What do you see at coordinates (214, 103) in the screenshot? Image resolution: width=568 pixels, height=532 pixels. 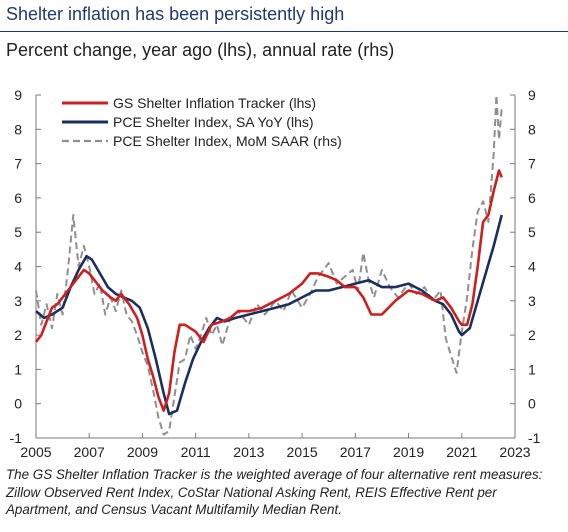 I see `legend-gs-shelter-tracker-label: GS Shelter Inflation Tracker (lhs)` at bounding box center [214, 103].